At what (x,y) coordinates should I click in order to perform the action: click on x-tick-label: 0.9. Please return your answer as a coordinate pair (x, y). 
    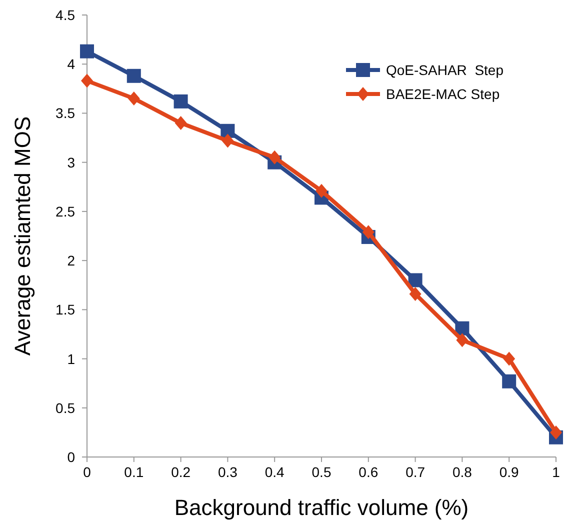
    Looking at the image, I should click on (509, 472).